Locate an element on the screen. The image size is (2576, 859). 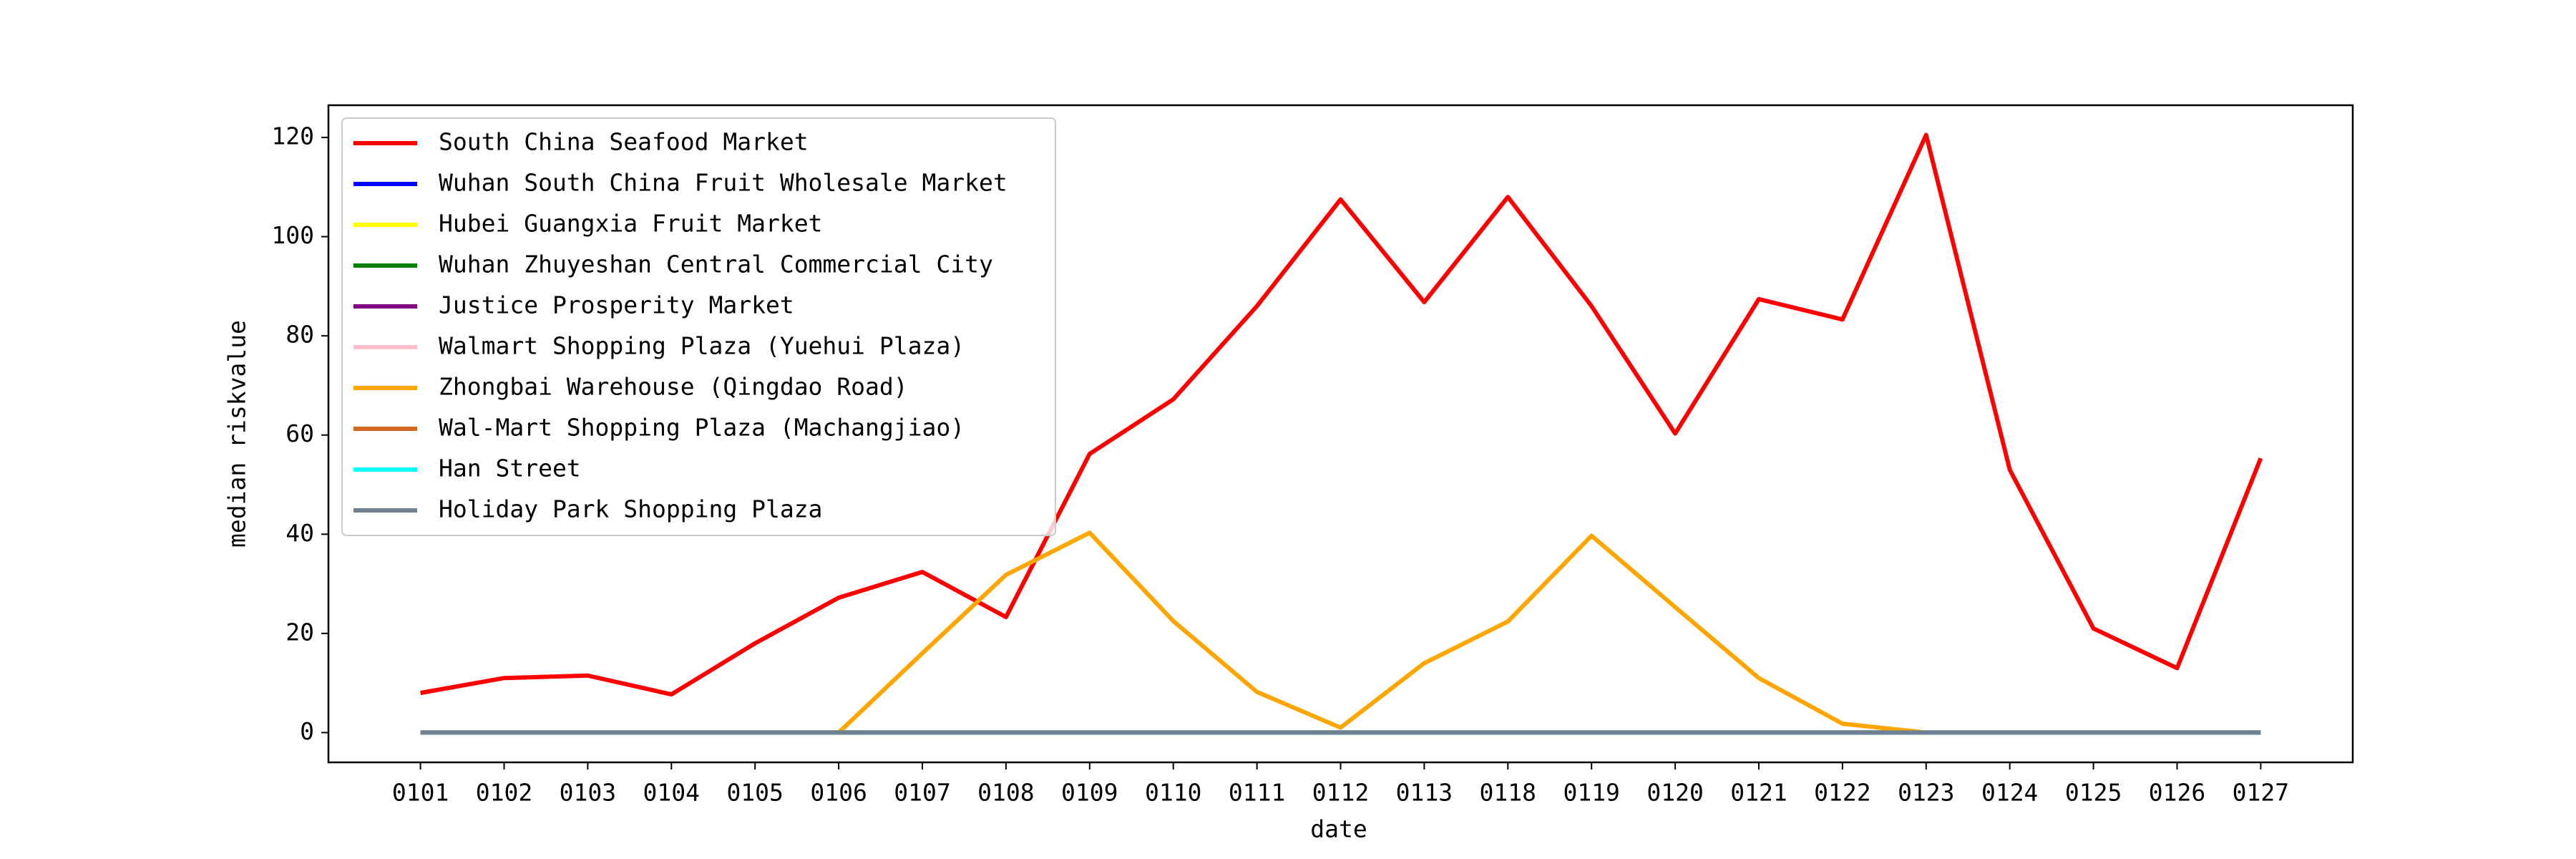
x-tick-label: 0101 is located at coordinates (420, 793).